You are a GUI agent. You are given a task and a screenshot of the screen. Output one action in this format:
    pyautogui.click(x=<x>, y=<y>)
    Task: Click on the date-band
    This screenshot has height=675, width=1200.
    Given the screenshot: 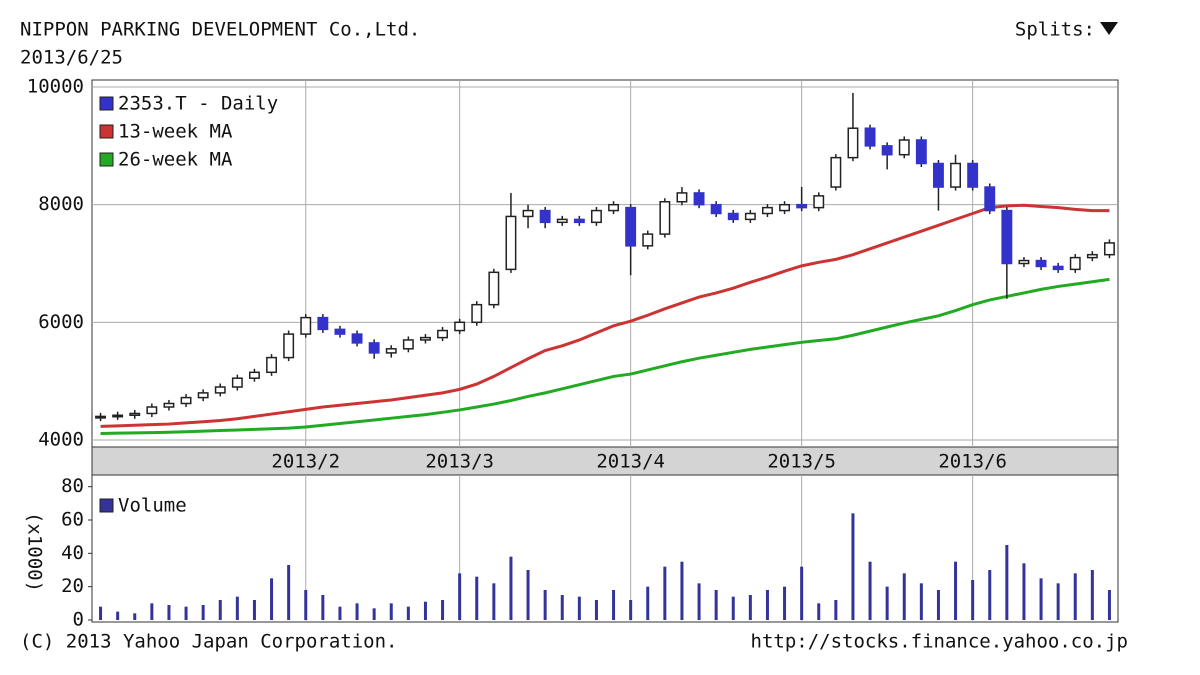 What is the action you would take?
    pyautogui.click(x=605, y=461)
    